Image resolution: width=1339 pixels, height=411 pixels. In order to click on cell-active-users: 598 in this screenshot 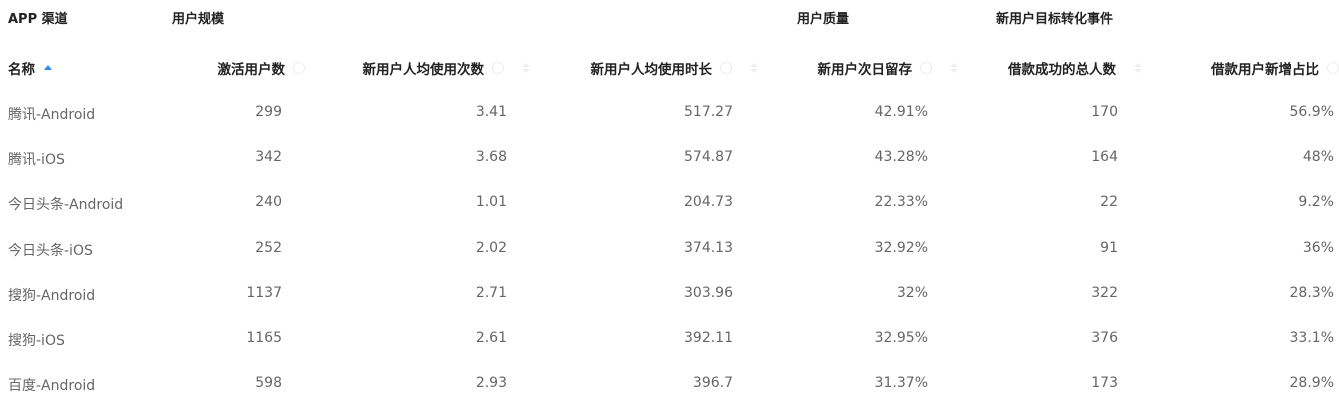, I will do `click(268, 383)`.